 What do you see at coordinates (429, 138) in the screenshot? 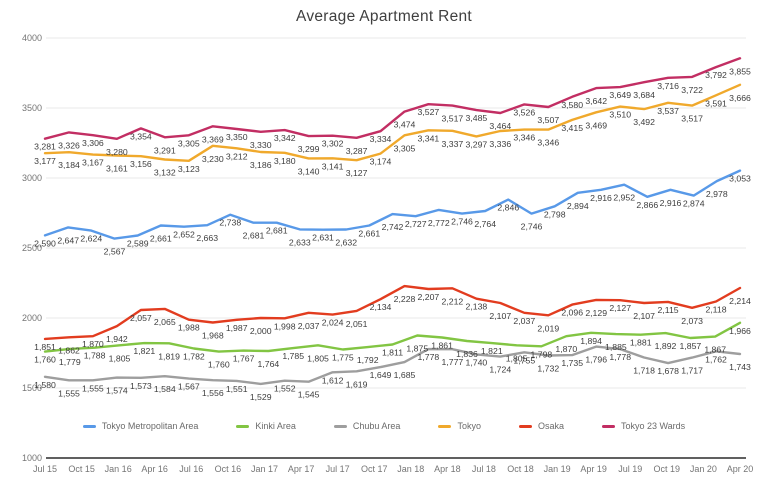
I see `data-label-tokyo: 3,341` at bounding box center [429, 138].